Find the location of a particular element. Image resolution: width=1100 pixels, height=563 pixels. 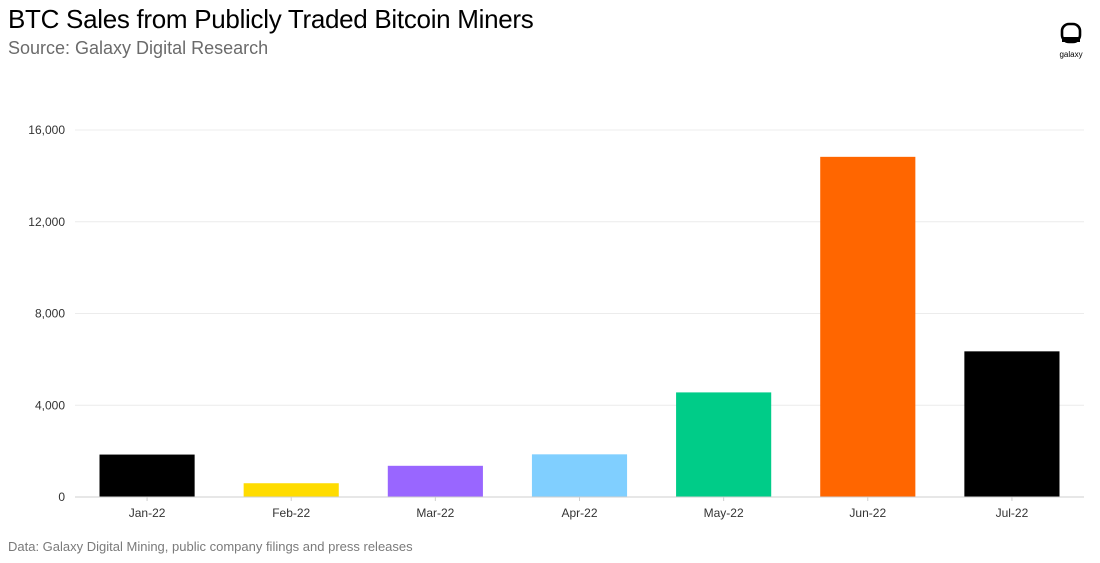

x-tick-label: Jun-22 is located at coordinates (867, 513).